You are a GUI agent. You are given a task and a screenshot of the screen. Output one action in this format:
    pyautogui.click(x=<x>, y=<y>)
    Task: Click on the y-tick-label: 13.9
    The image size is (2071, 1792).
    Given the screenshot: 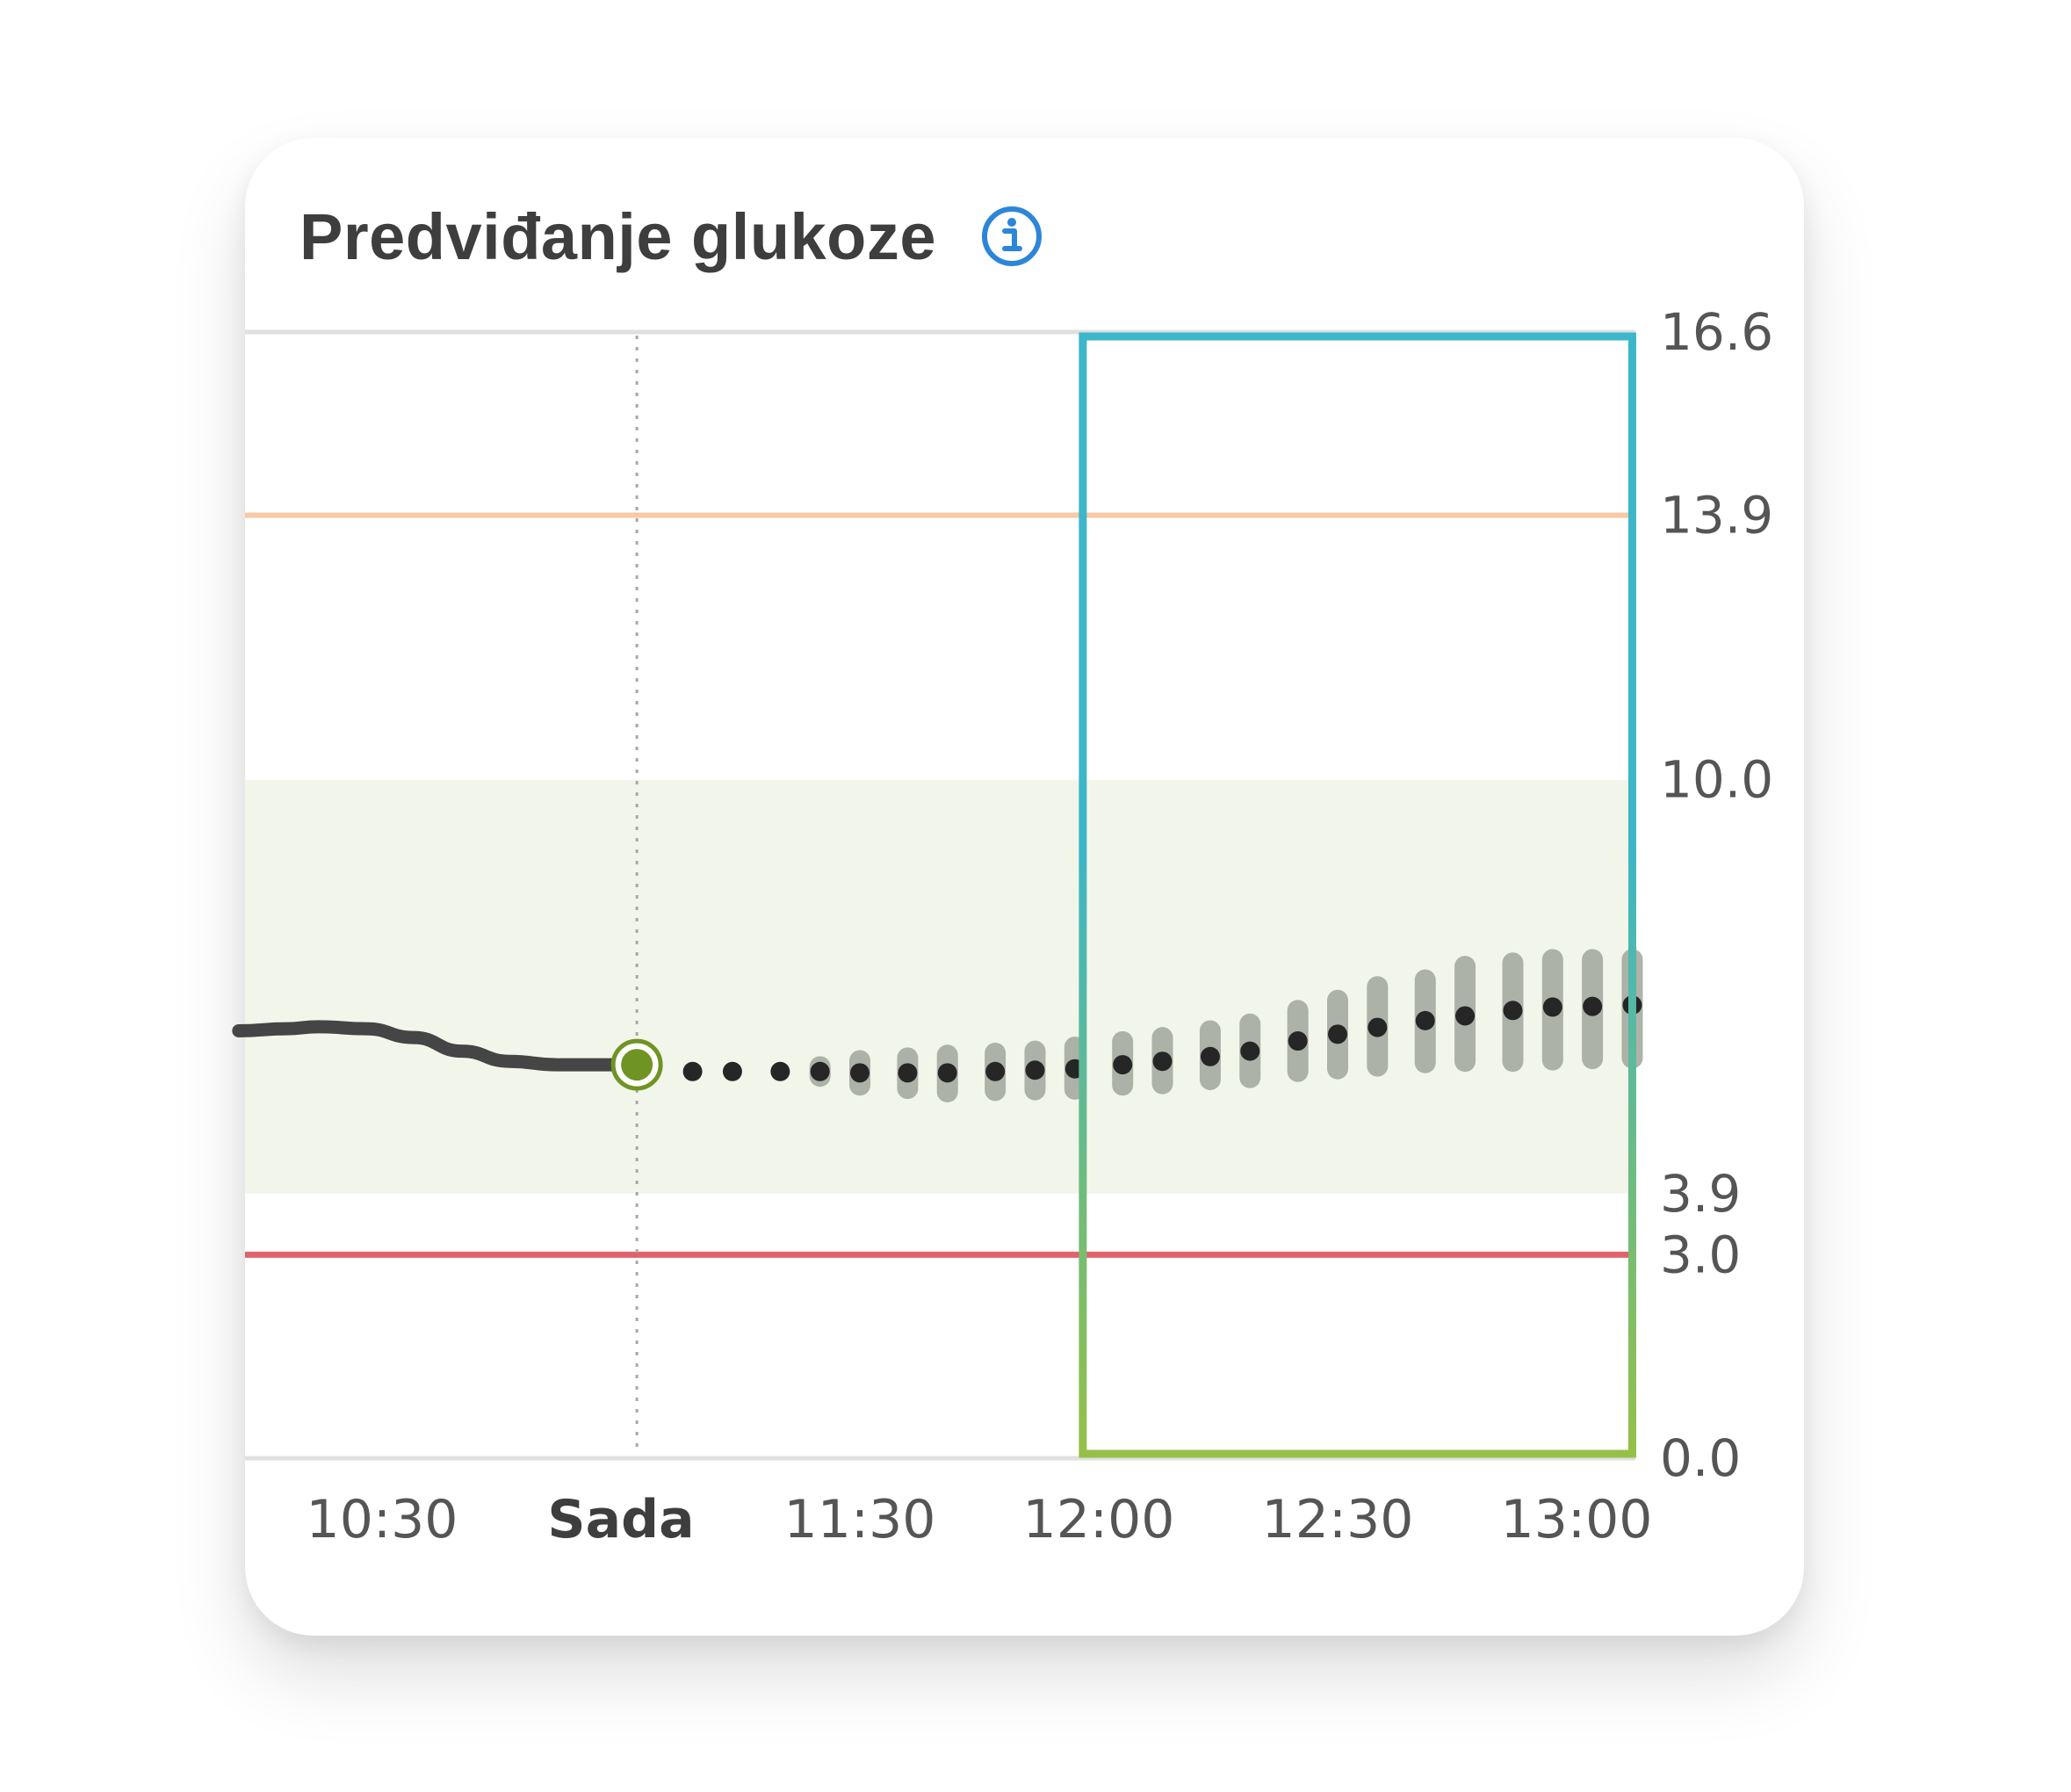 What is the action you would take?
    pyautogui.click(x=1717, y=516)
    